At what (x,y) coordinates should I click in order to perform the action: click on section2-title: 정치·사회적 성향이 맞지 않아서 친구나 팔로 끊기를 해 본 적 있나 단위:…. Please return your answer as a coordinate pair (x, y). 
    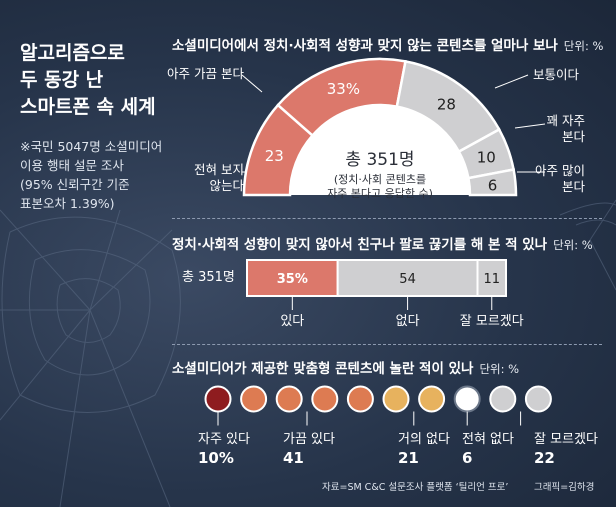
    Looking at the image, I should click on (382, 243).